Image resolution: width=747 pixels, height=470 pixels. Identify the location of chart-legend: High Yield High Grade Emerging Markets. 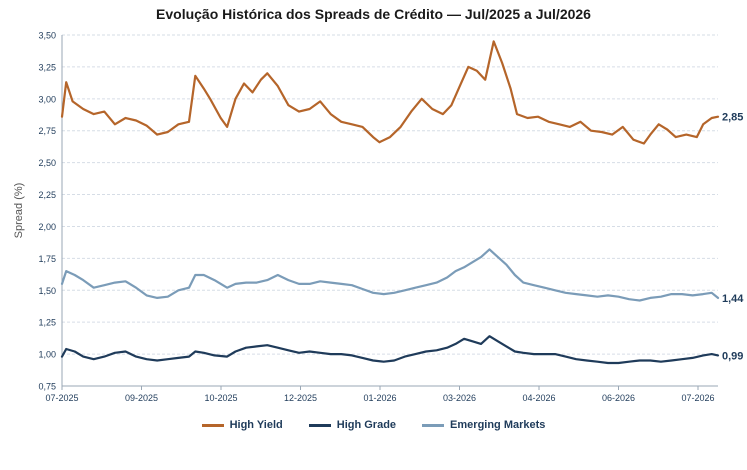
(373, 425).